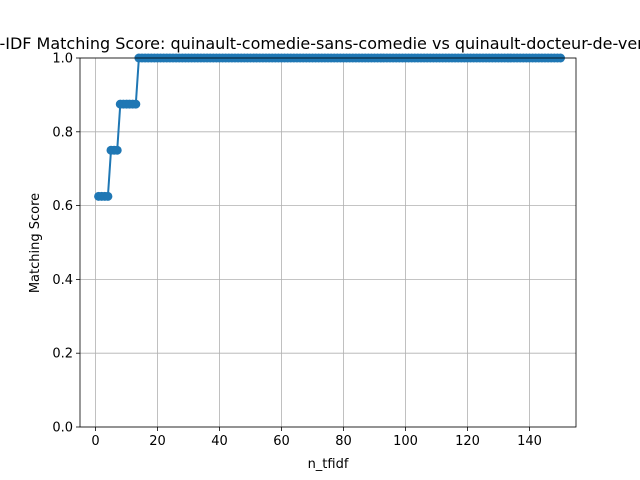  I want to click on x-tick-label: 80, so click(343, 441).